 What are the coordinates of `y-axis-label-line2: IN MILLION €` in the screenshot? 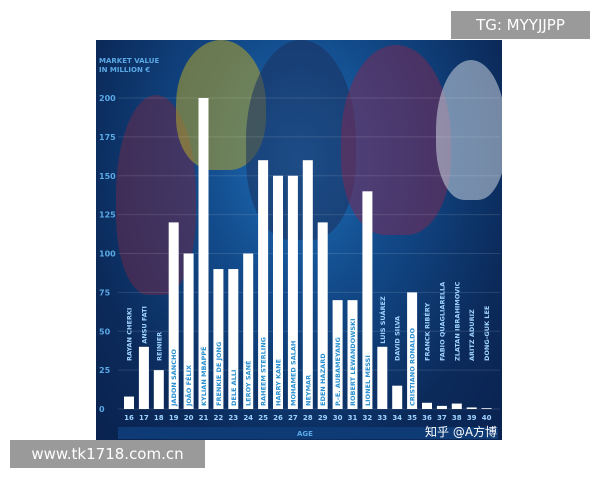 It's located at (124, 70).